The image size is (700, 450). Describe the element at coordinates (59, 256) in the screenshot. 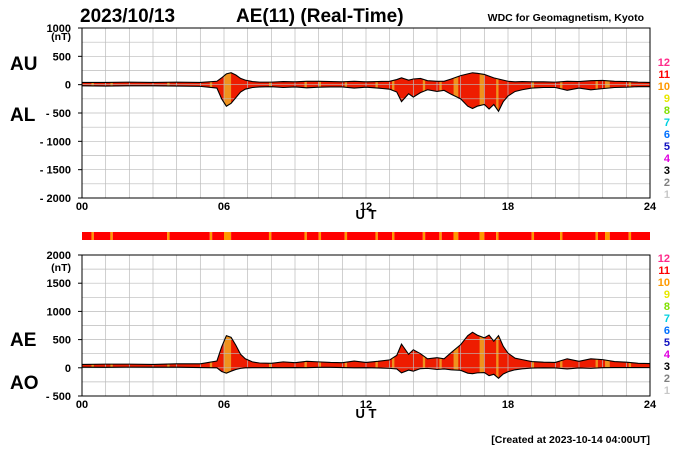

I see `ae-ao-y-tick-label: 2000` at that location.